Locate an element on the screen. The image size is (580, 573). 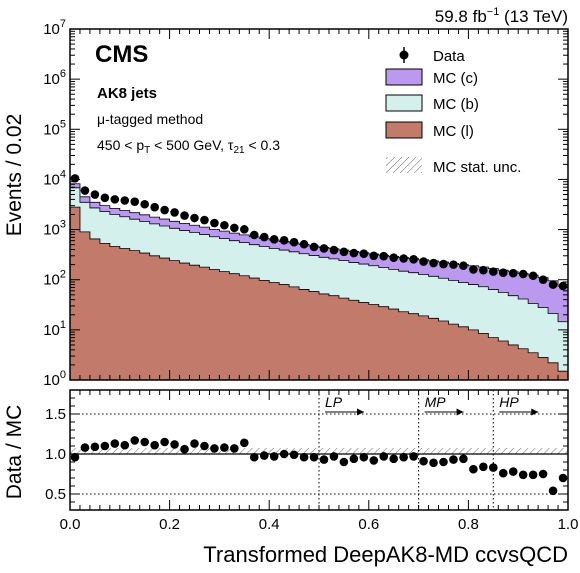
legend-entry-mc-c: MC (c) is located at coordinates (431, 77).